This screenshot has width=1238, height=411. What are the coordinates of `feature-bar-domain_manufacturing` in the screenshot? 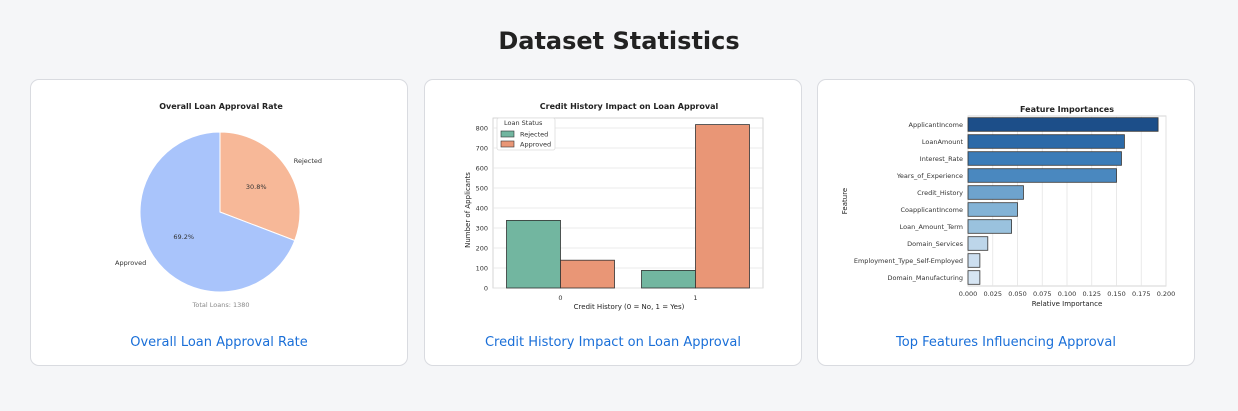 It's located at (974, 277).